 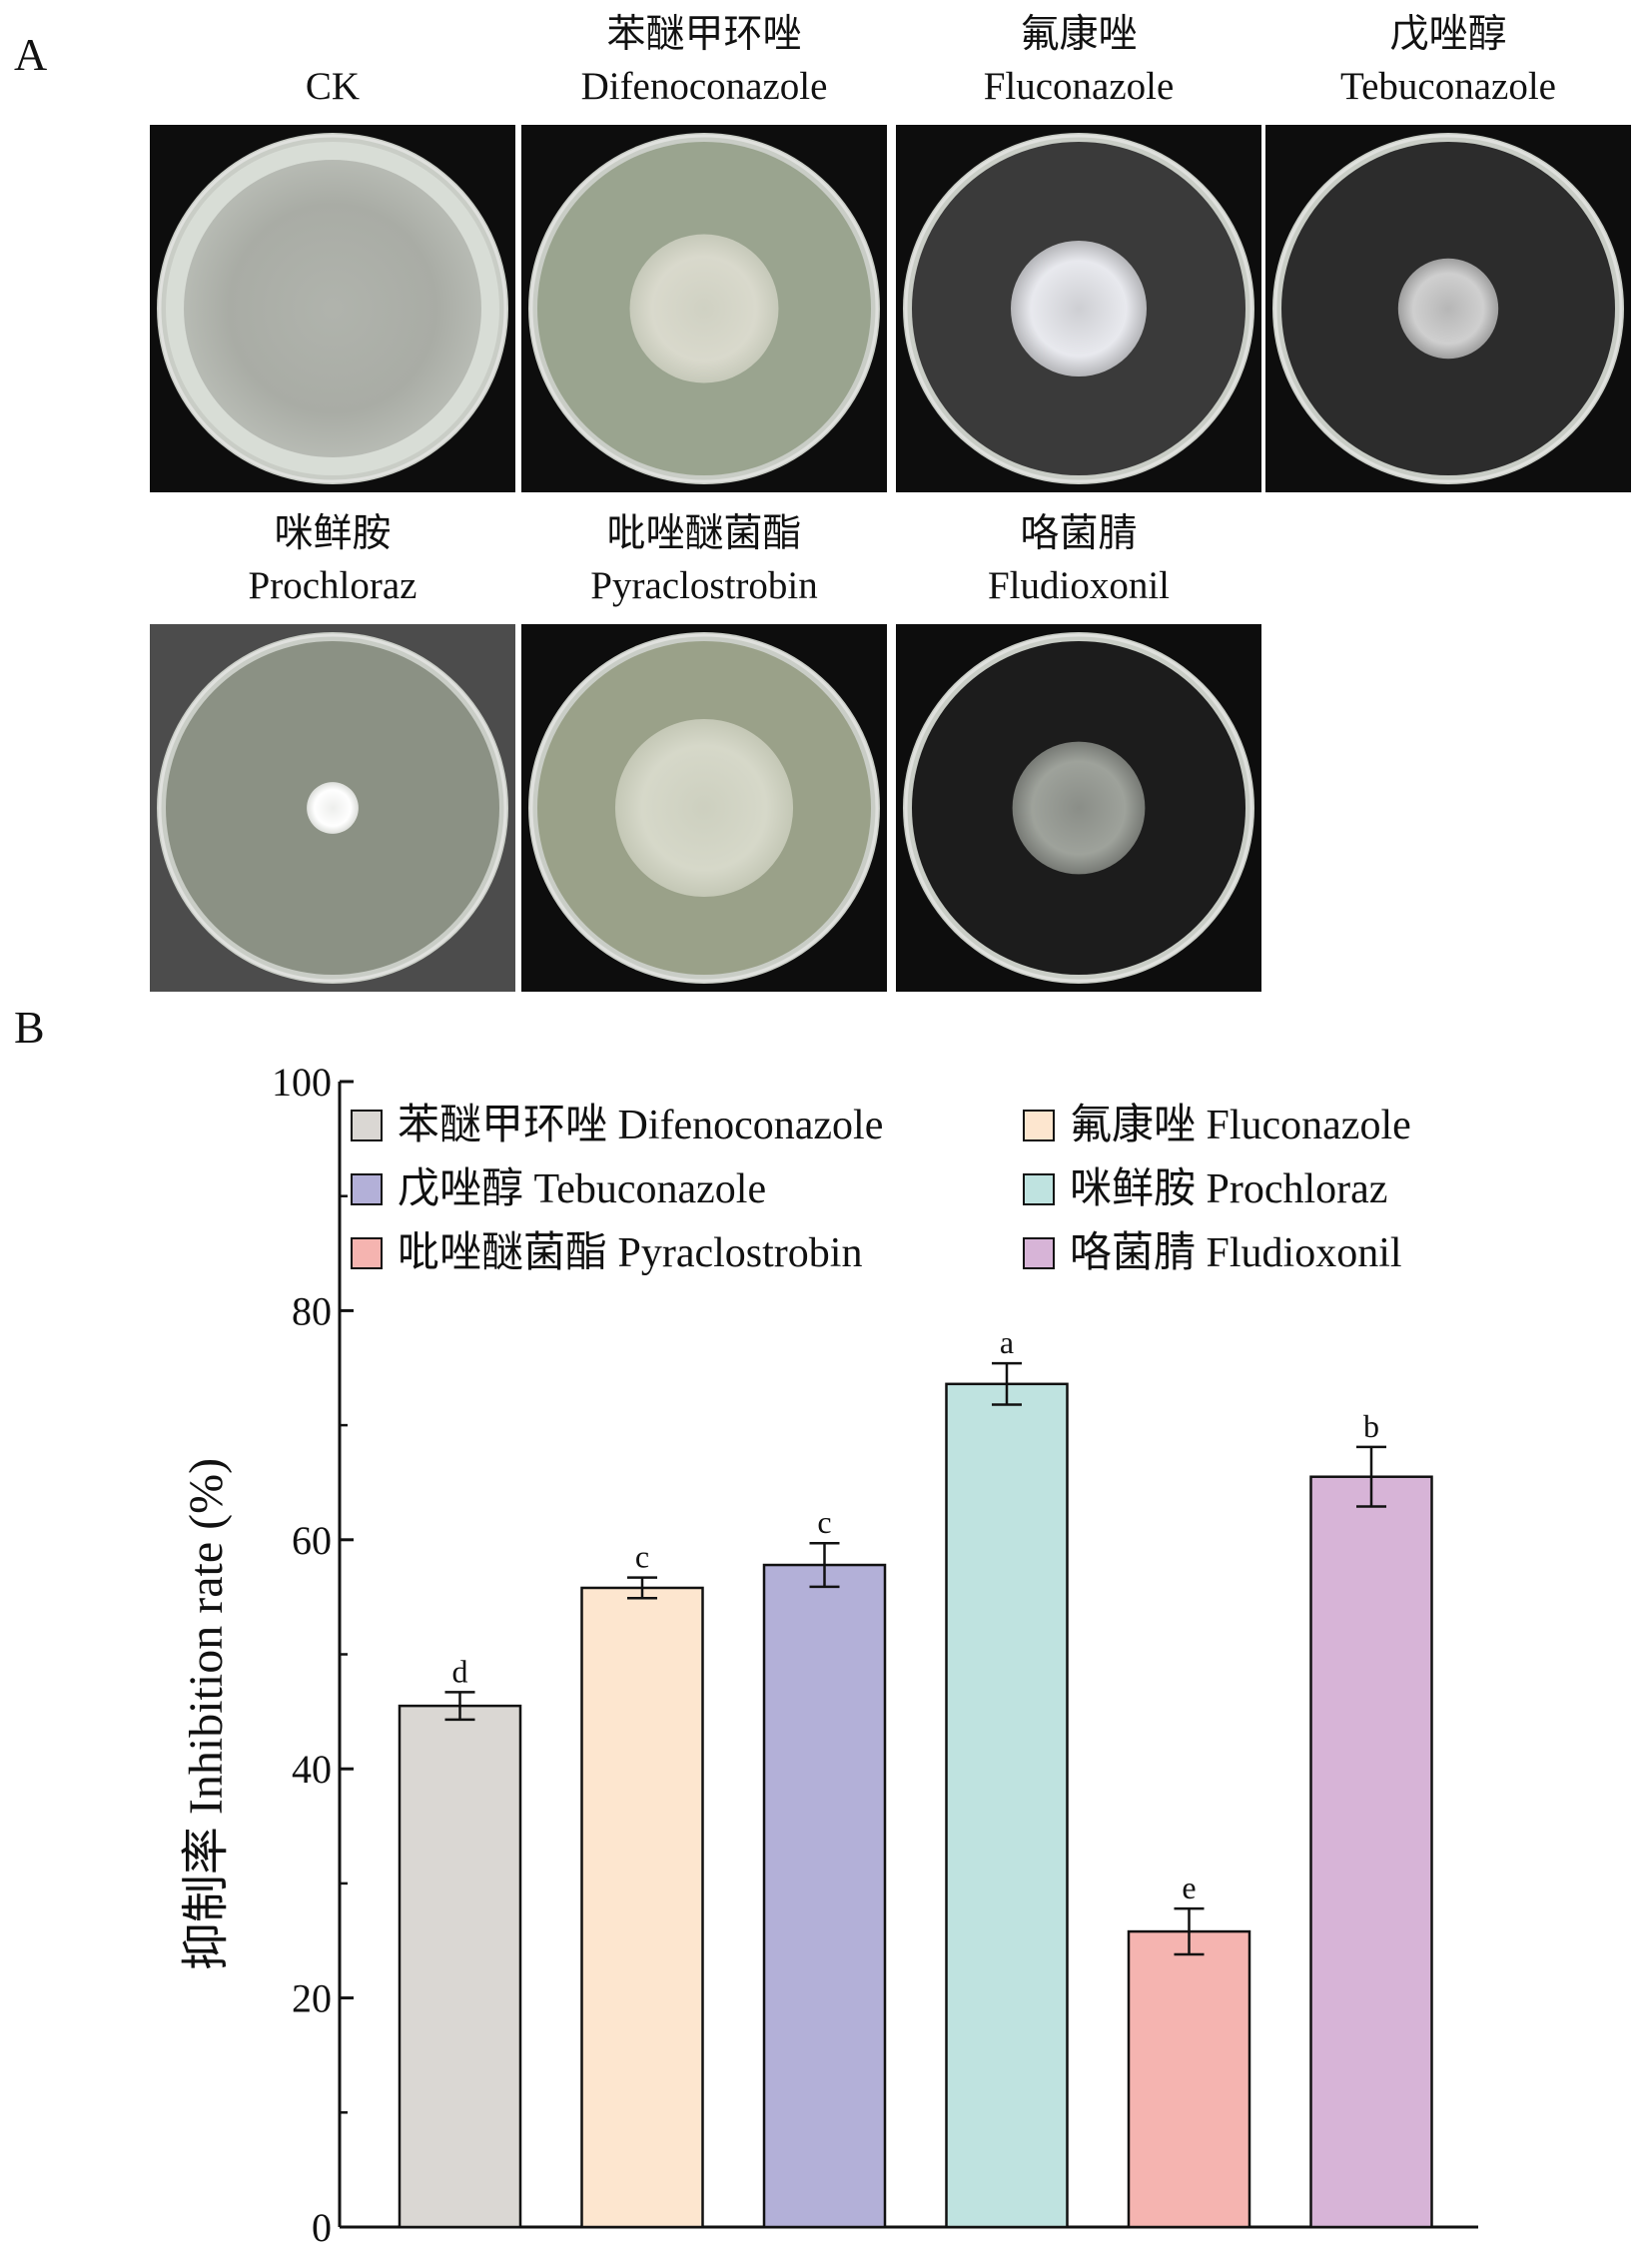 I want to click on y-tick-label: 40, so click(x=312, y=1770).